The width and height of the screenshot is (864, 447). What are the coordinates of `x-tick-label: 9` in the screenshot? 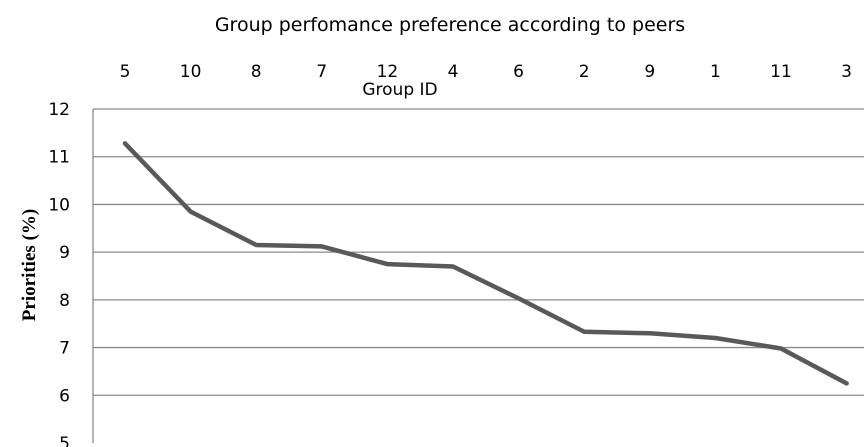 It's located at (649, 72).